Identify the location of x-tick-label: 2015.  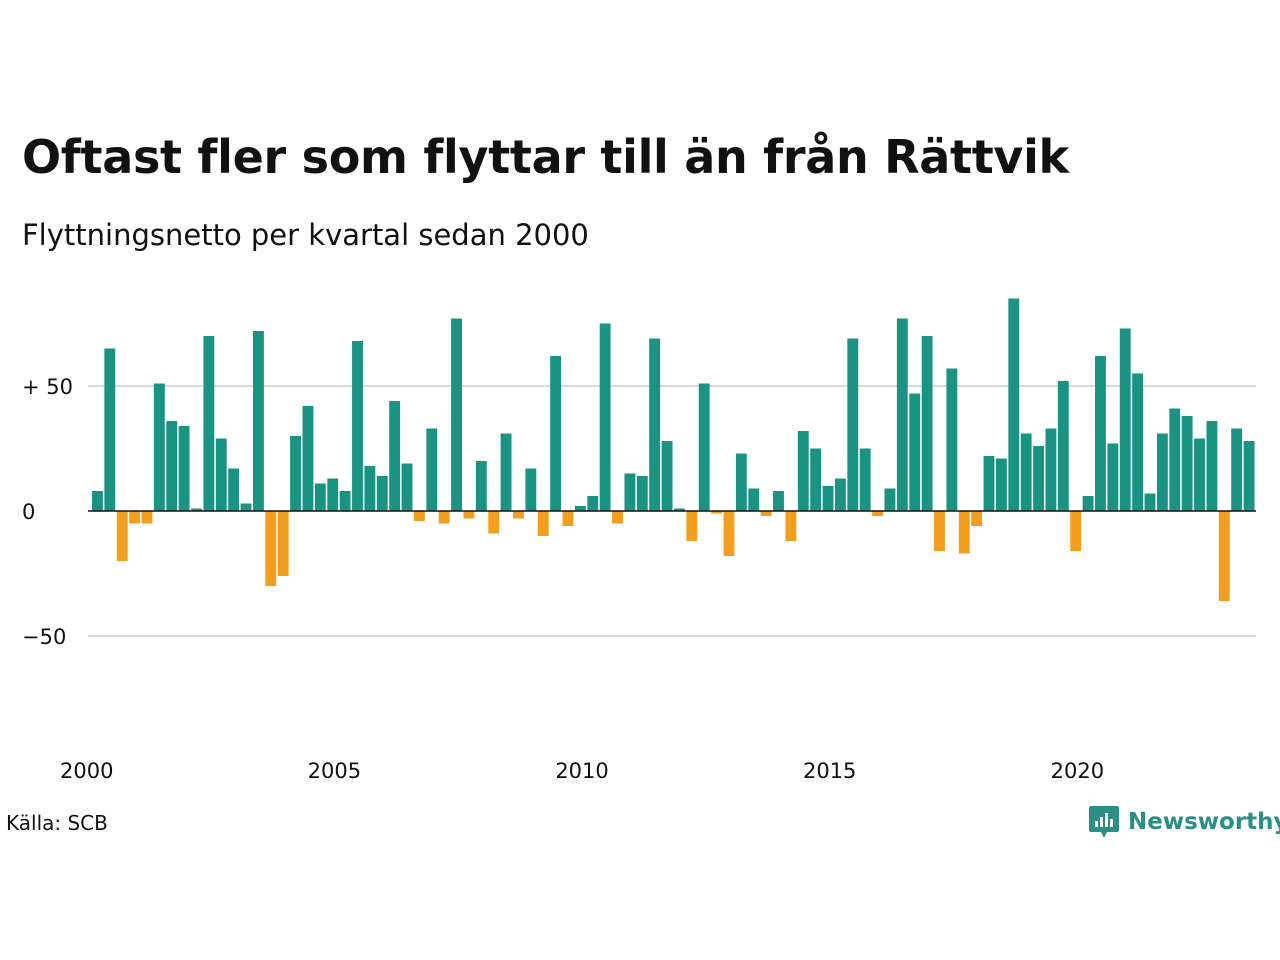
(829, 771).